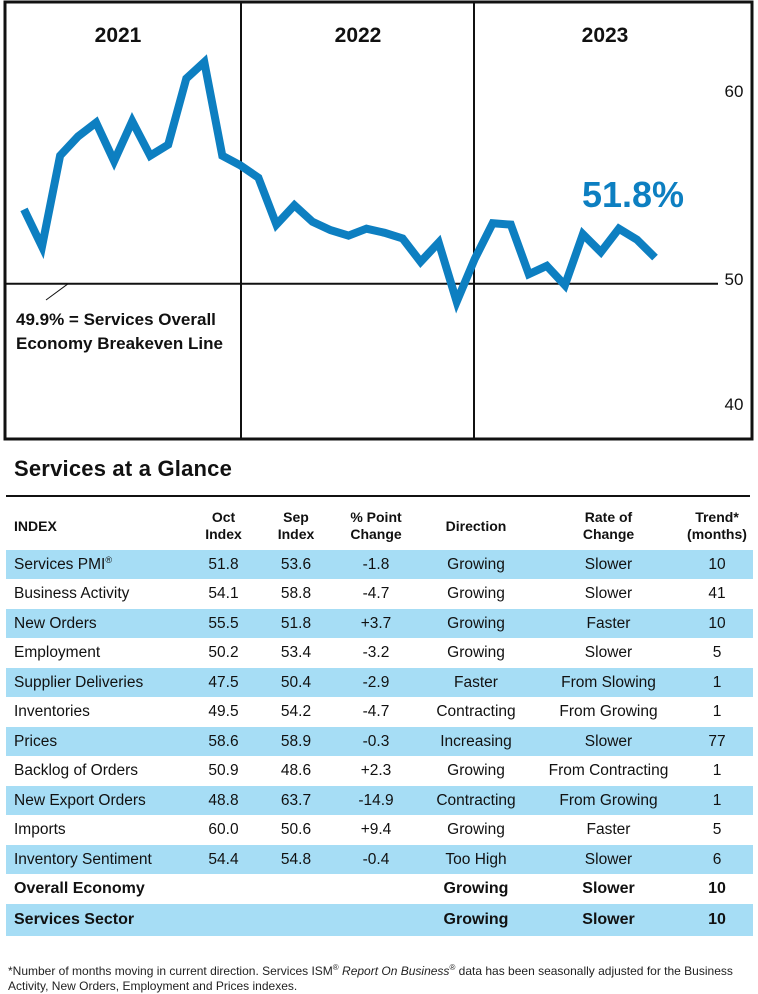 The image size is (758, 994). Describe the element at coordinates (476, 742) in the screenshot. I see `cell-direction: Increasing` at that location.